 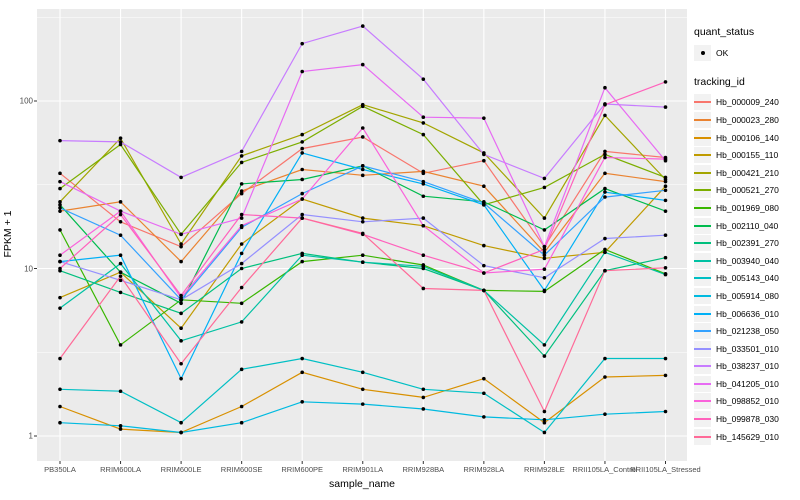 I want to click on legend-item-quant-status: OK, so click(x=747, y=53).